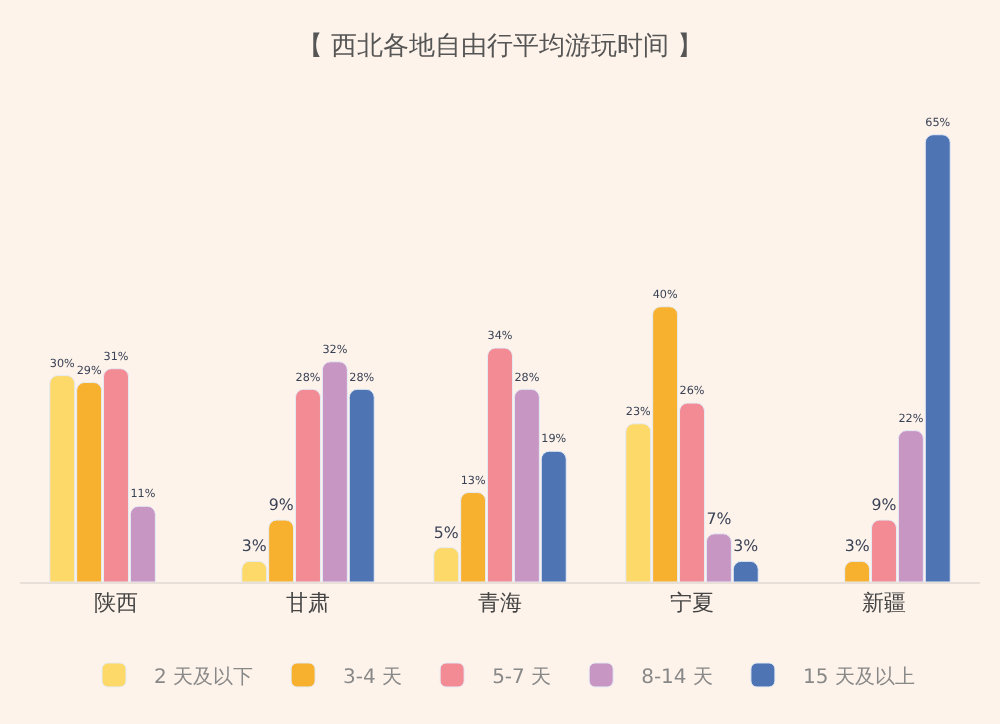  Describe the element at coordinates (373, 677) in the screenshot. I see `legend-label: 3-4 天` at that location.